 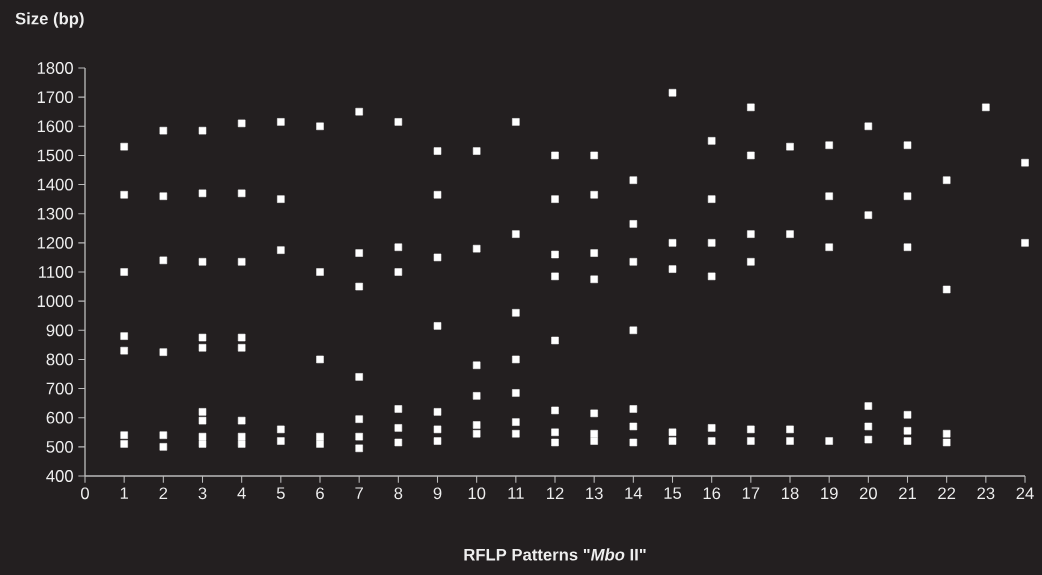 I want to click on x-tick-label: 22, so click(x=947, y=493).